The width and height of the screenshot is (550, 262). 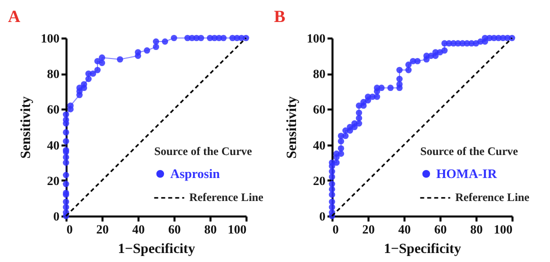 What do you see at coordinates (195, 173) in the screenshot?
I see `legend-label: Asprosin` at bounding box center [195, 173].